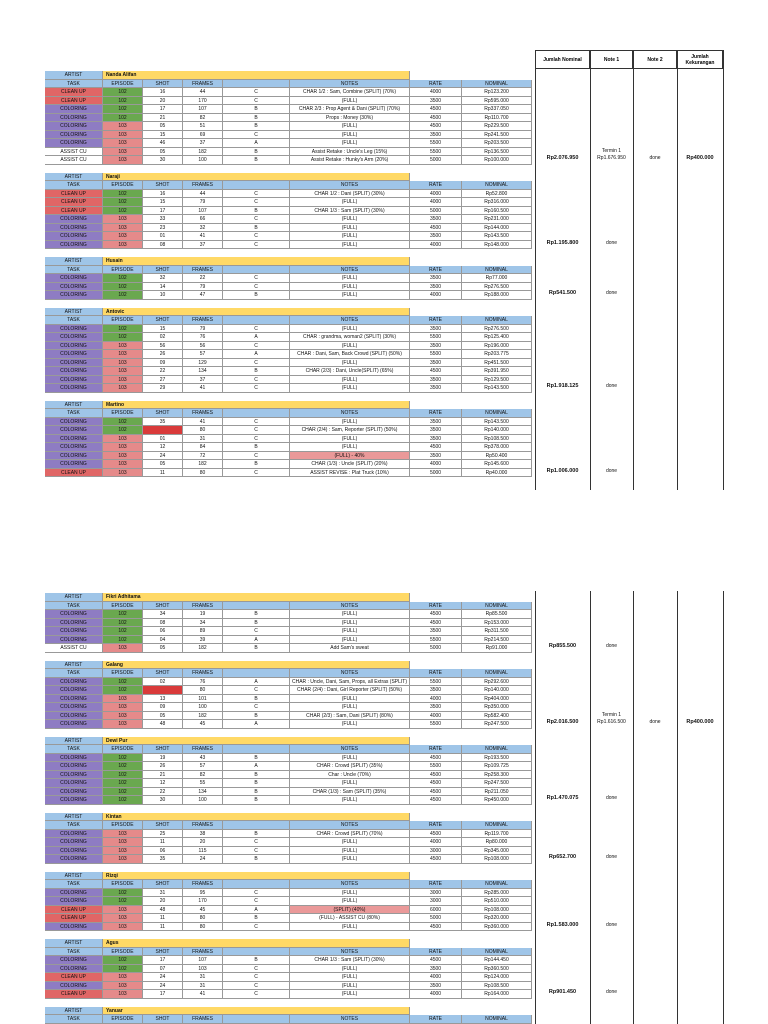 The image size is (768, 1024). What do you see at coordinates (203, 447) in the screenshot?
I see `frames-cell: 84` at bounding box center [203, 447].